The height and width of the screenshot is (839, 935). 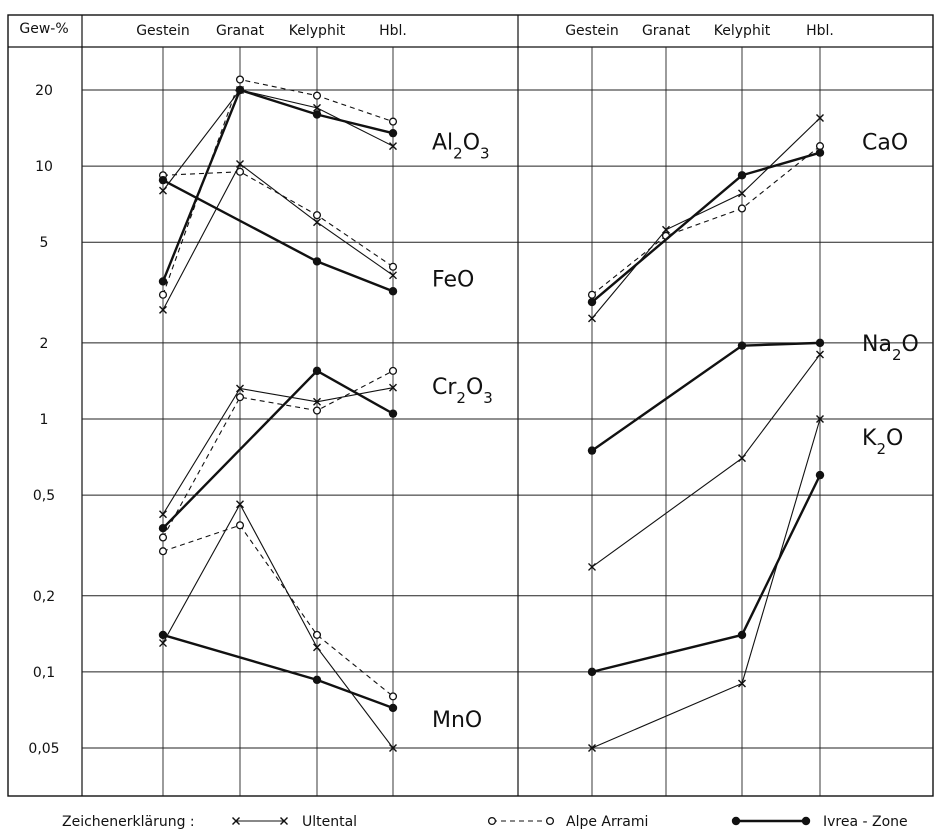 I want to click on legend-label: Ivrea - Zone, so click(x=865, y=822).